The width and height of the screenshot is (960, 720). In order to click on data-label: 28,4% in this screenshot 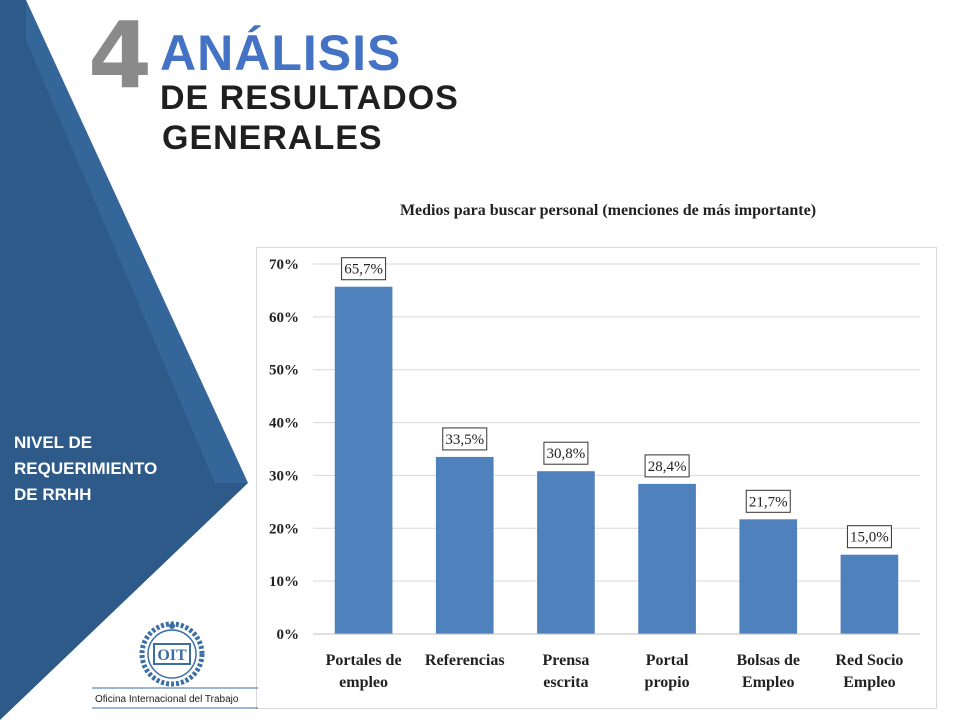, I will do `click(667, 467)`.